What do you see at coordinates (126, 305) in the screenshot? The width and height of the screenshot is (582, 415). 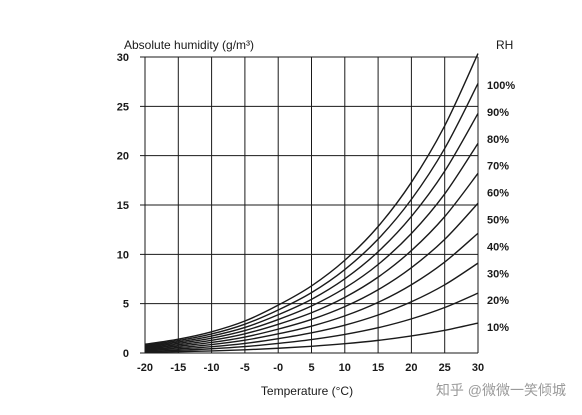 I see `y-tick-label: 5` at bounding box center [126, 305].